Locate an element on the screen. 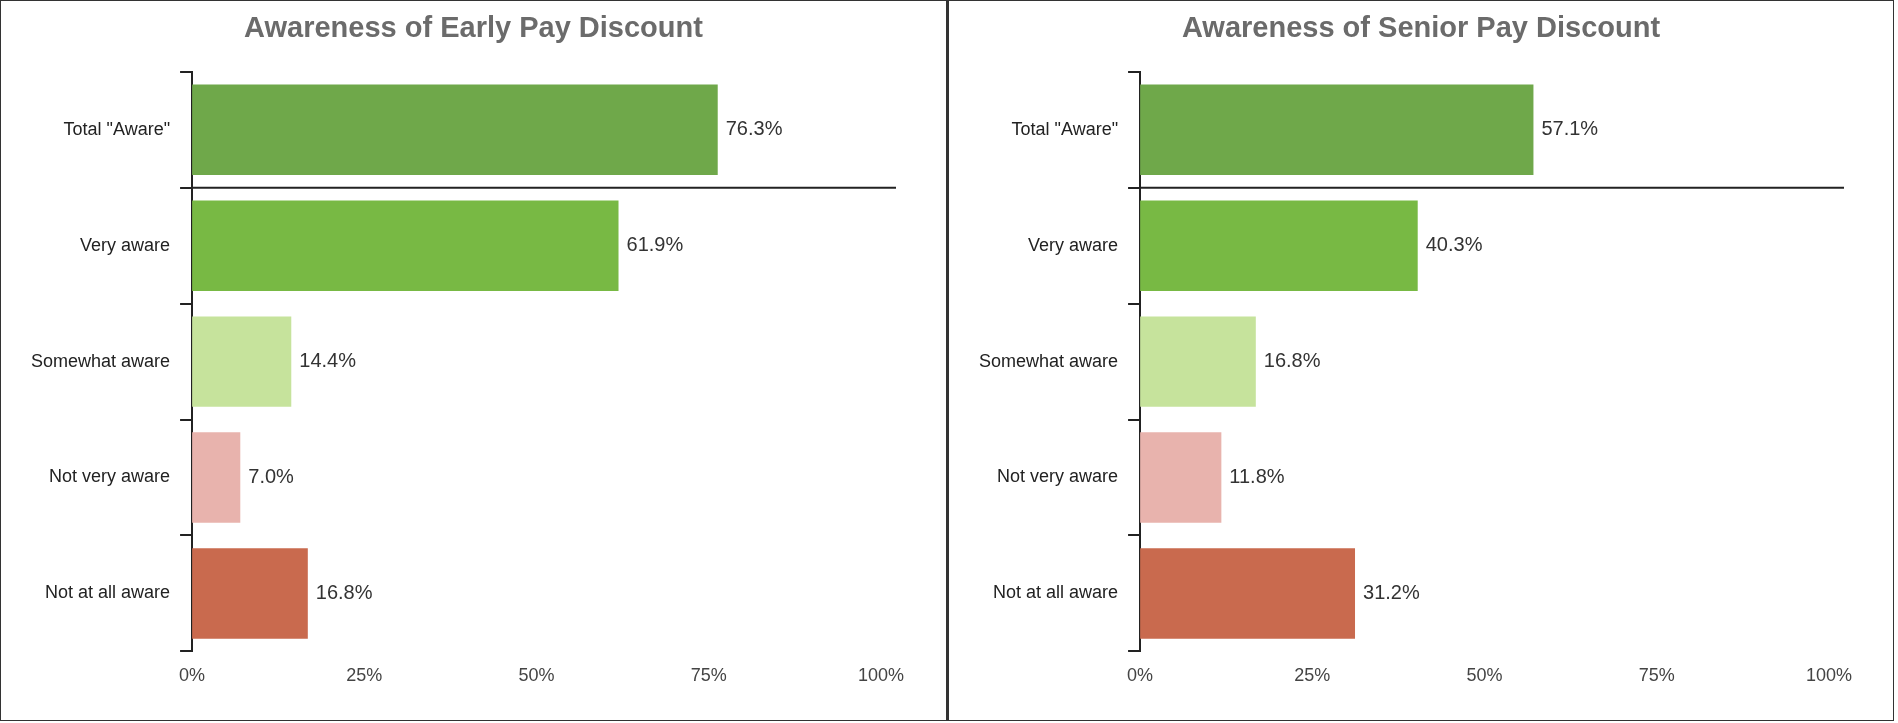  chart-title: Awareness of Senior Pay Discount is located at coordinates (1421, 28).